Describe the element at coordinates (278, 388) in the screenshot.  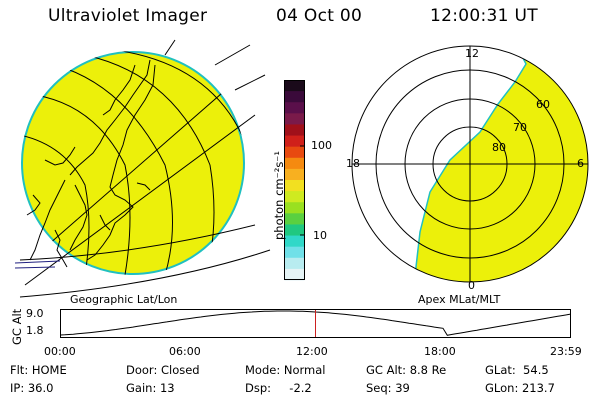
I see `status-dsp: Dsp: -2.2` at that location.